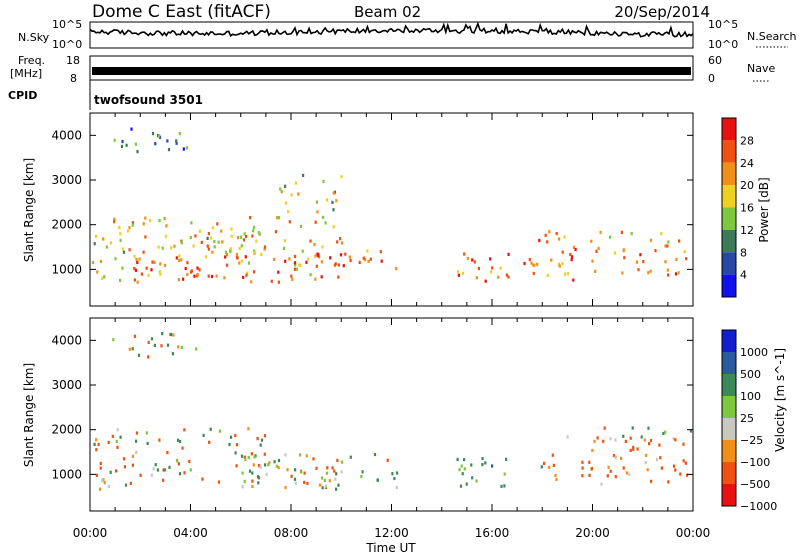 Image resolution: width=800 pixels, height=554 pixels. Describe the element at coordinates (66, 135) in the screenshot. I see `power-ytick-label: 4000` at that location.